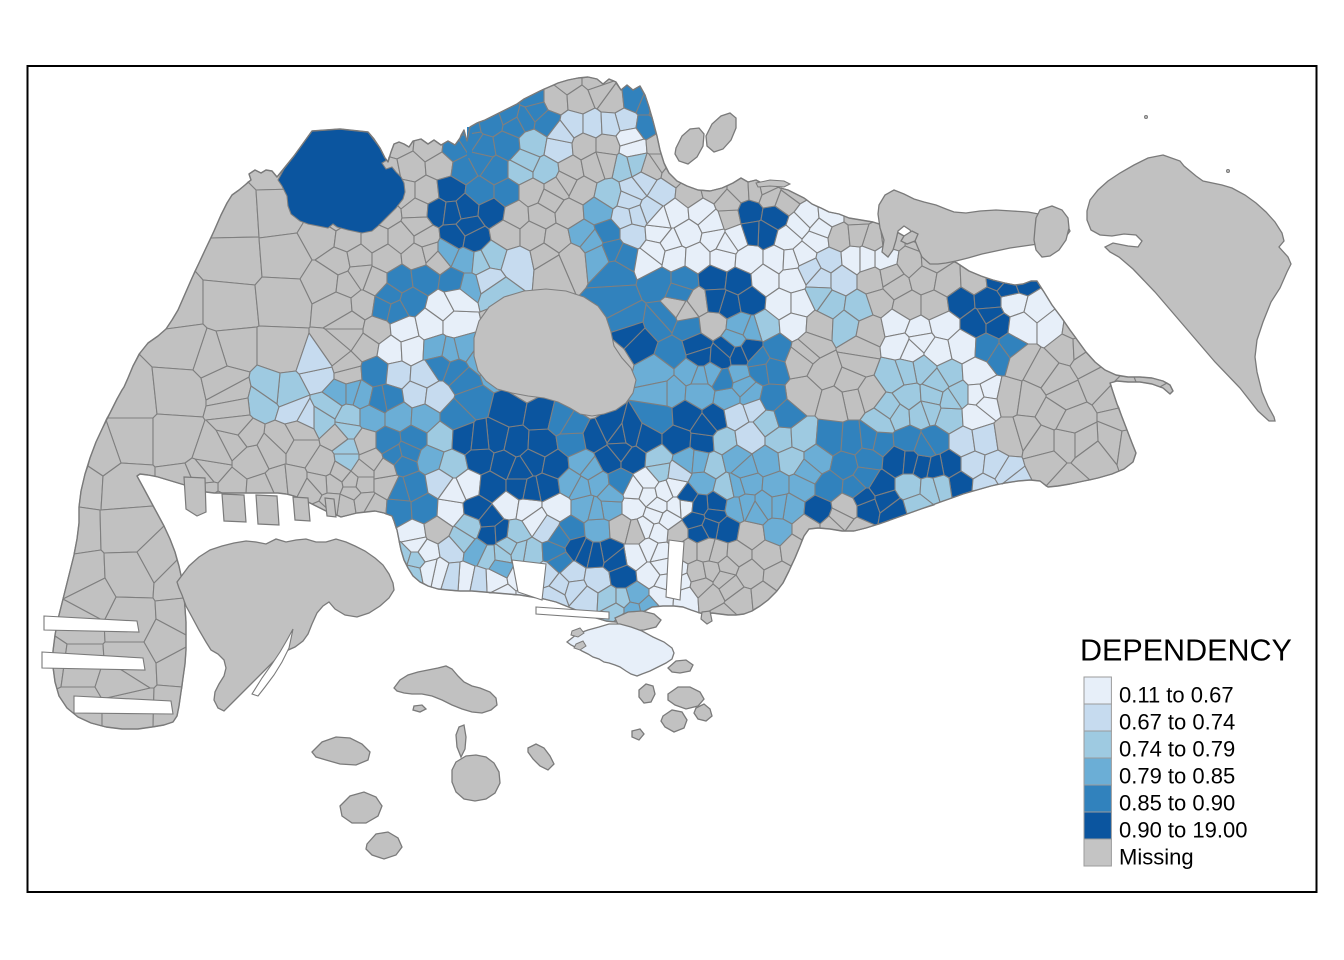 This screenshot has height=960, width=1344. I want to click on svg-text: 0.67 to 0.74, so click(1177, 722).